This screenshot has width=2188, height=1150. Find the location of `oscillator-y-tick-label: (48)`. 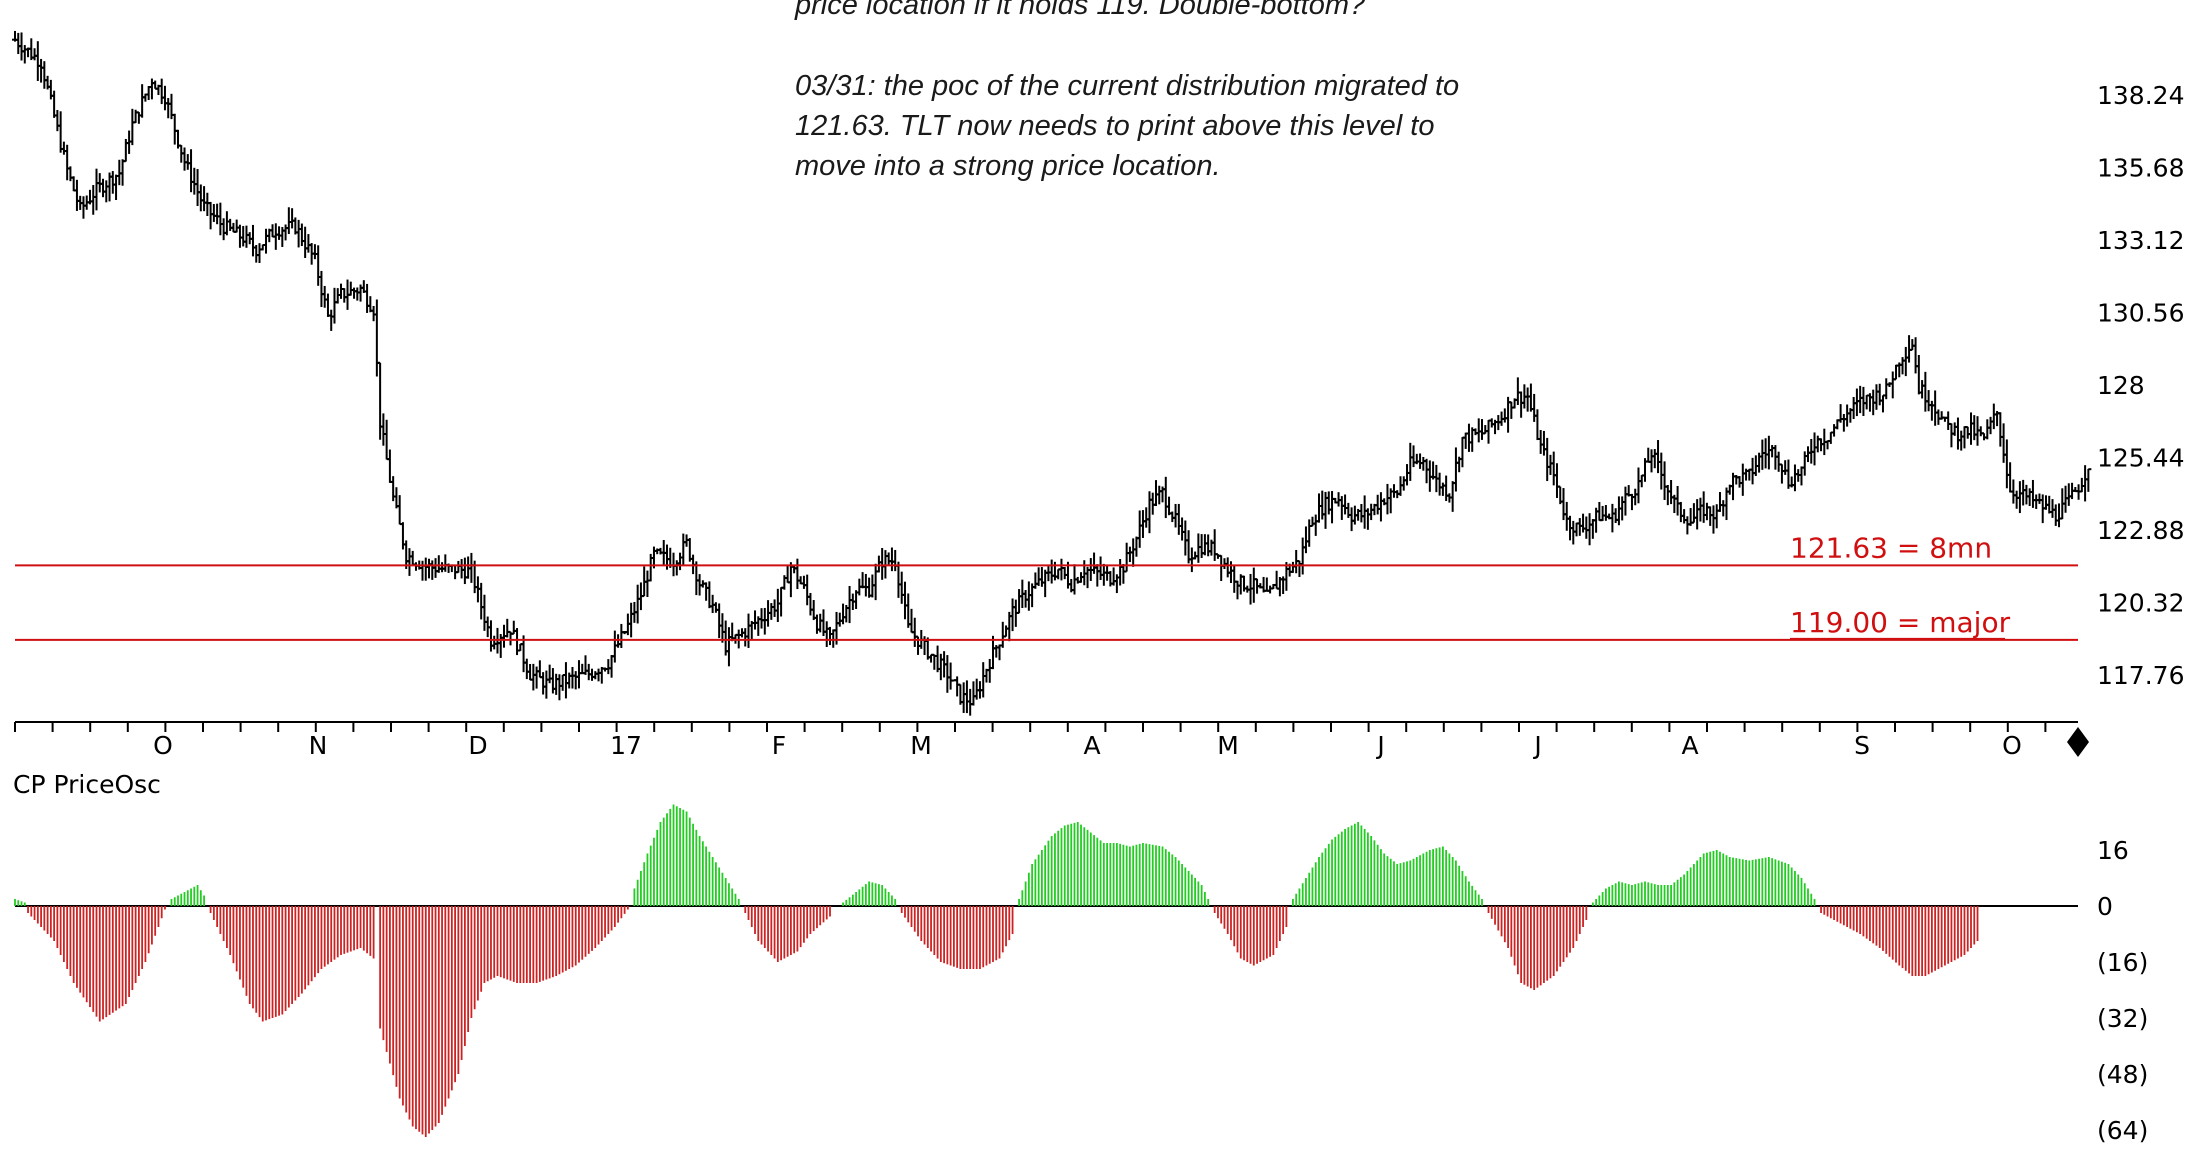

oscillator-y-tick-label: (48) is located at coordinates (2122, 1074).